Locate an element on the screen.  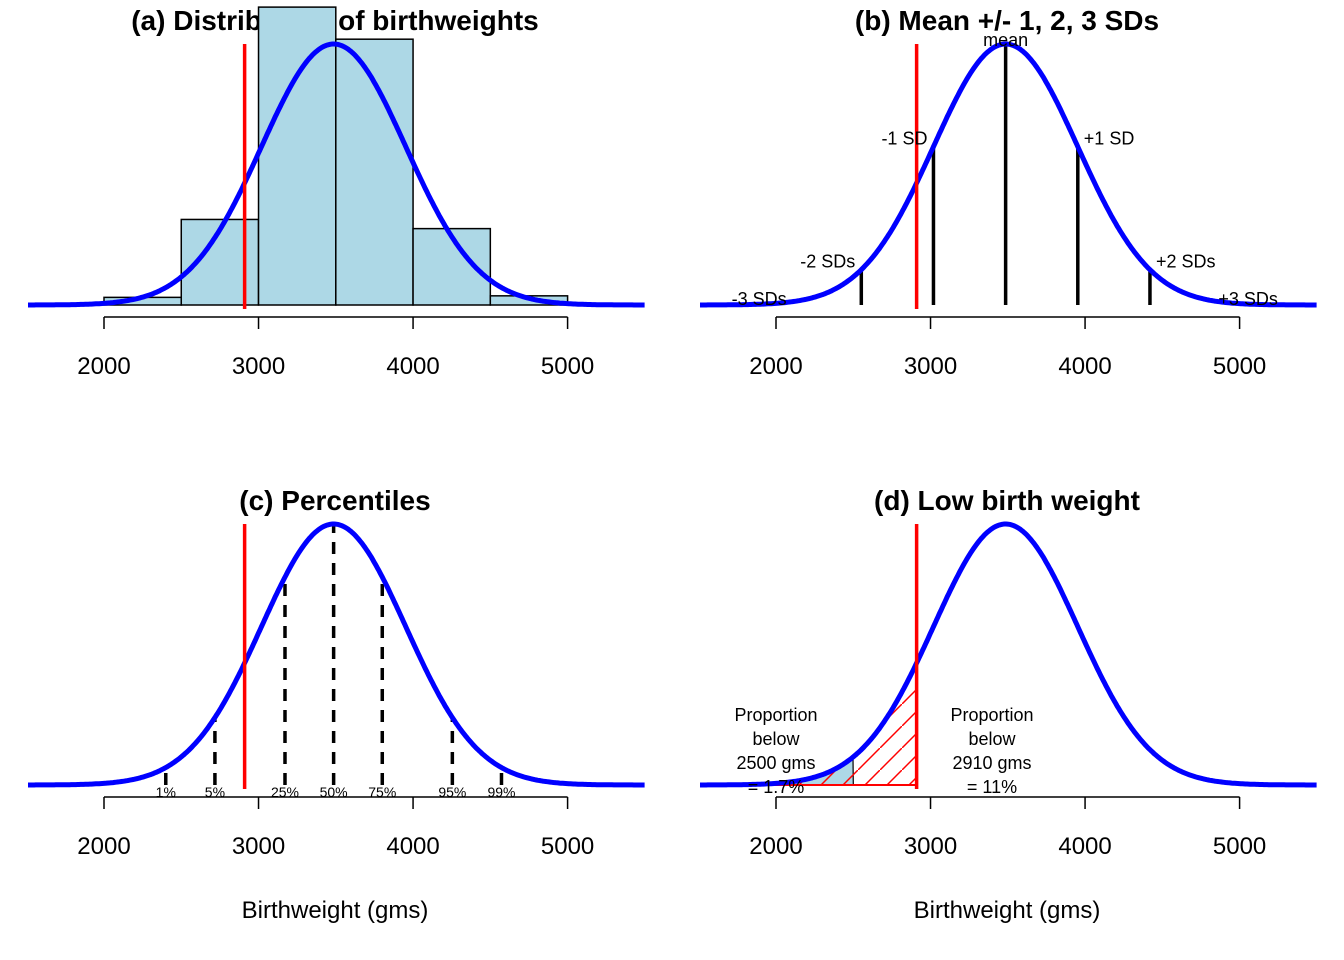
panel-c-tick-label: 5000 is located at coordinates (567, 846).